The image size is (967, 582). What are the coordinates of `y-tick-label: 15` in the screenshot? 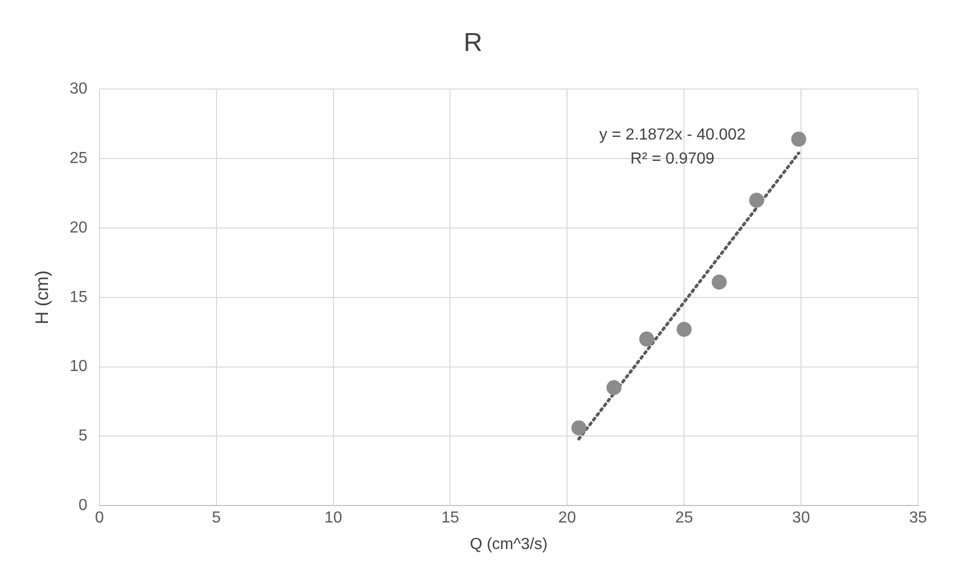 It's located at (79, 297).